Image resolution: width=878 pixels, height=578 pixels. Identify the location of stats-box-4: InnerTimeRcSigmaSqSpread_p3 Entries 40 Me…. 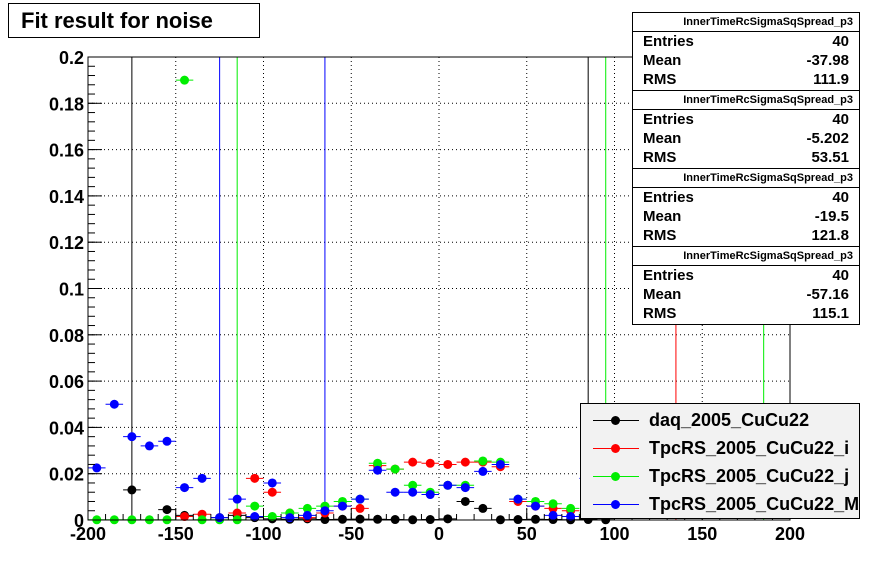
(746, 285).